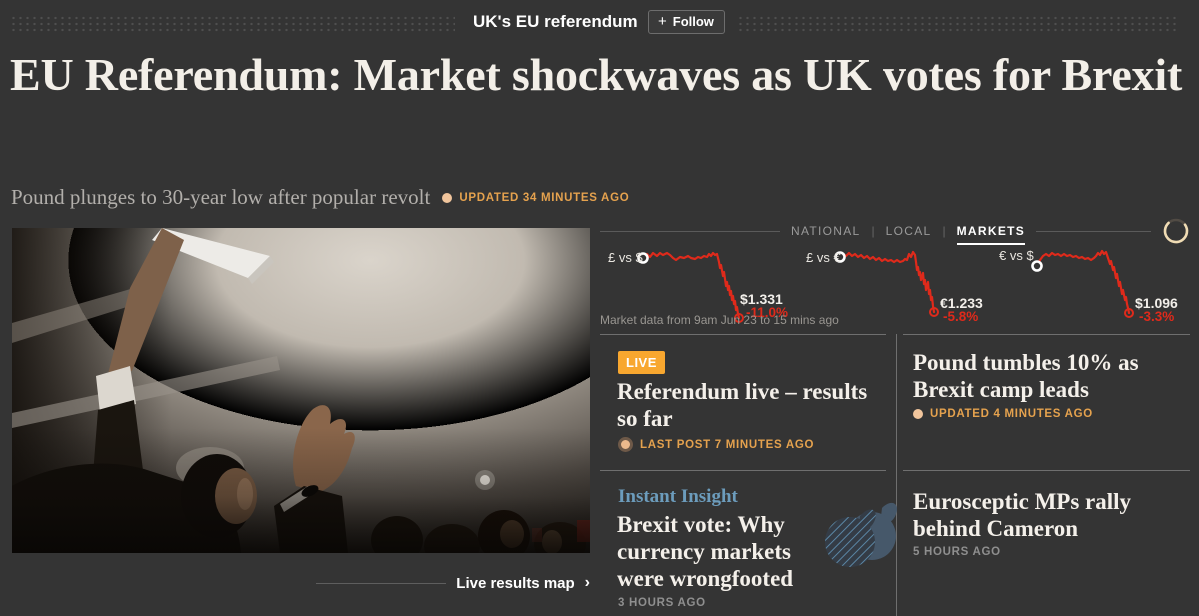  What do you see at coordinates (897, 286) in the screenshot?
I see `fx-chart-gbp-eur: £ vs € €1.233 -5.8%` at bounding box center [897, 286].